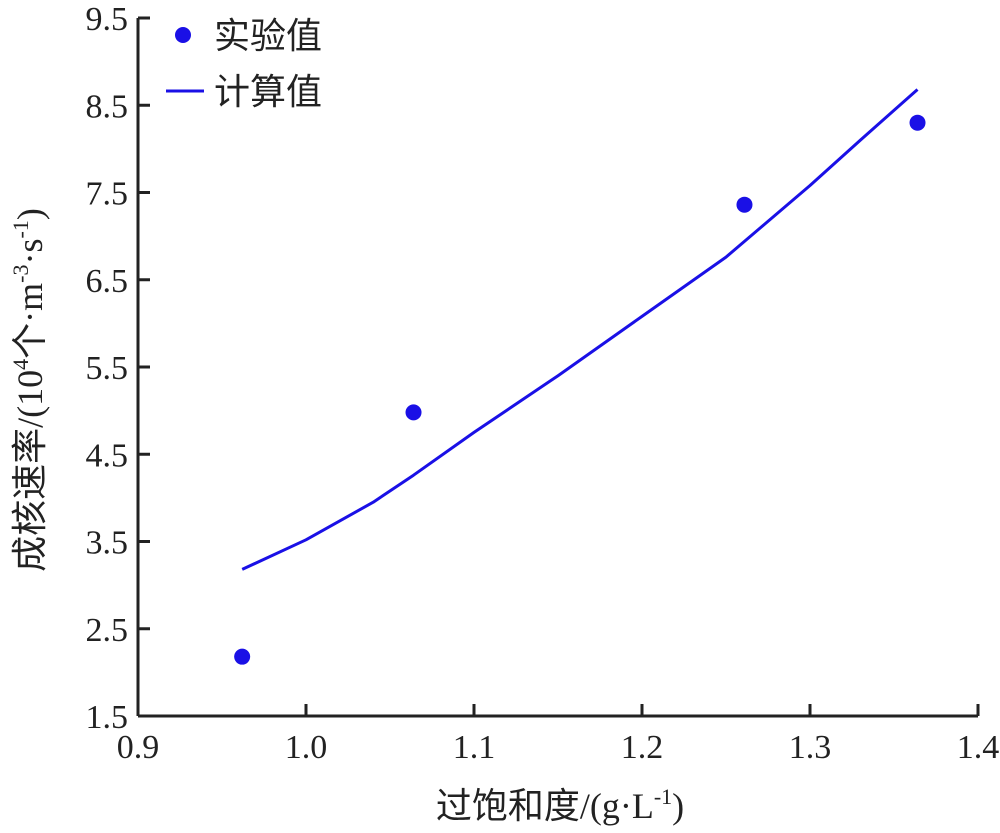  What do you see at coordinates (268, 36) in the screenshot?
I see `legend-label-points: 实验值` at bounding box center [268, 36].